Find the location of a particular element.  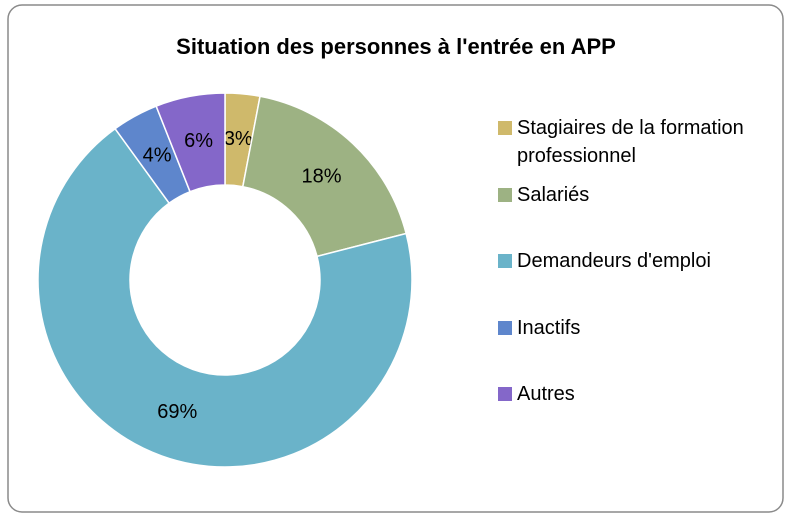

legend-item: Demandeurs d'emploi is located at coordinates (640, 261).